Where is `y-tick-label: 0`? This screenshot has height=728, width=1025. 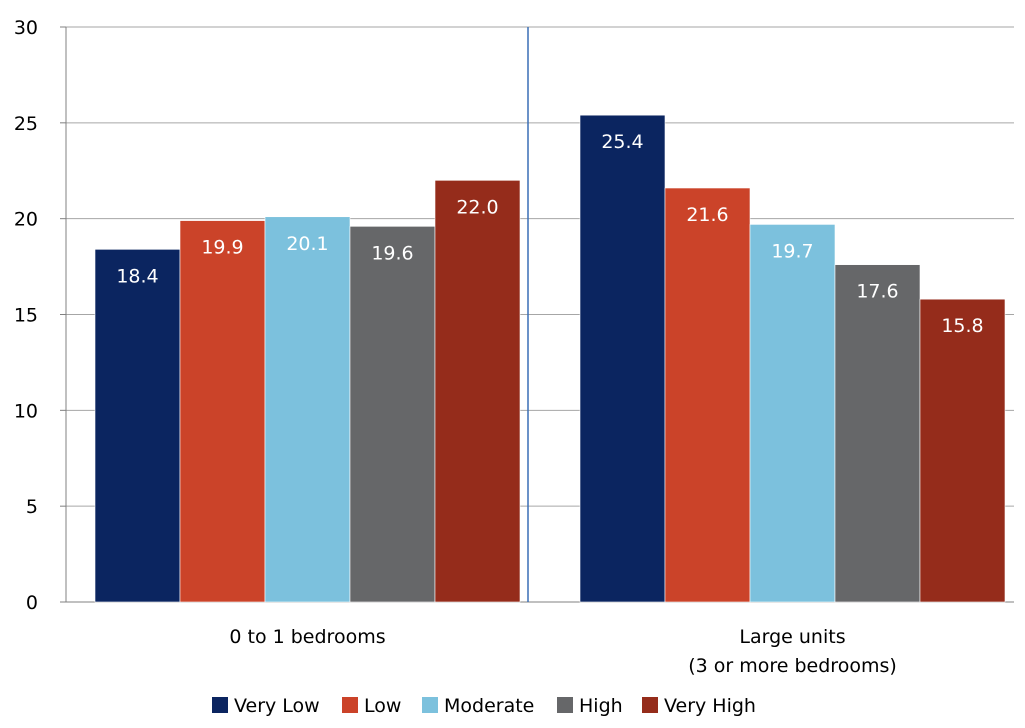 y-tick-label: 0 is located at coordinates (32, 603).